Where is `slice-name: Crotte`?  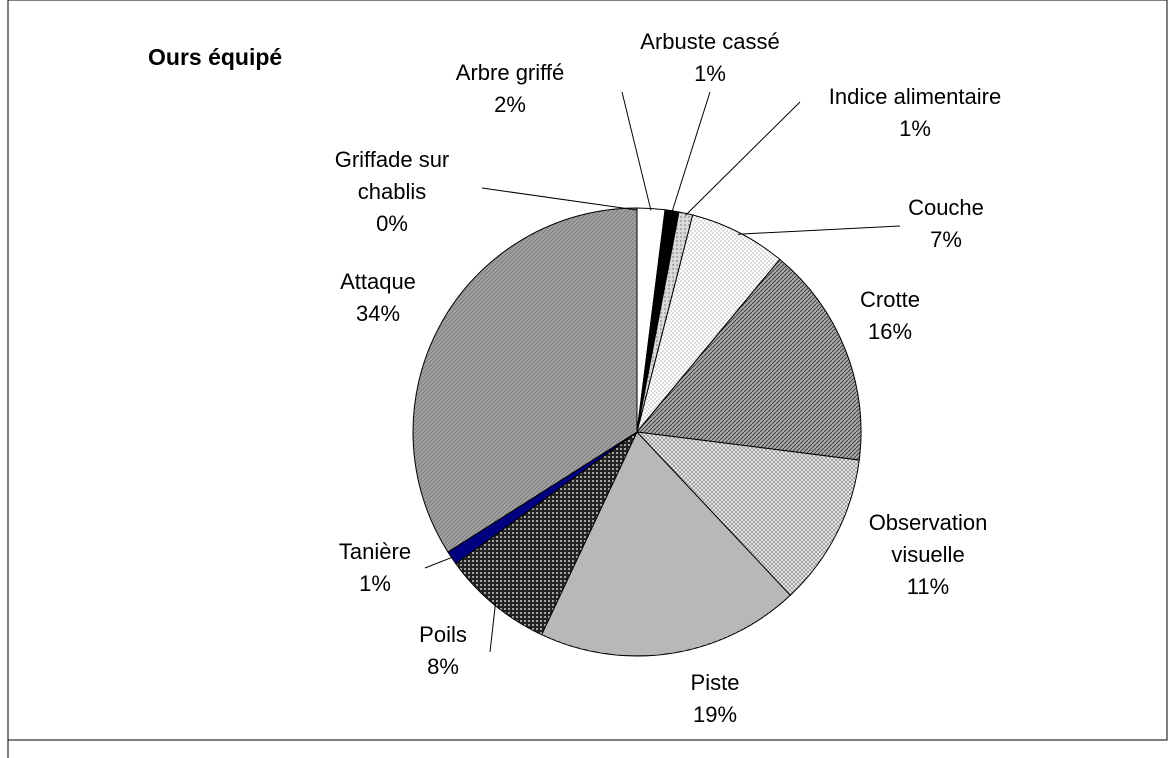 slice-name: Crotte is located at coordinates (890, 299).